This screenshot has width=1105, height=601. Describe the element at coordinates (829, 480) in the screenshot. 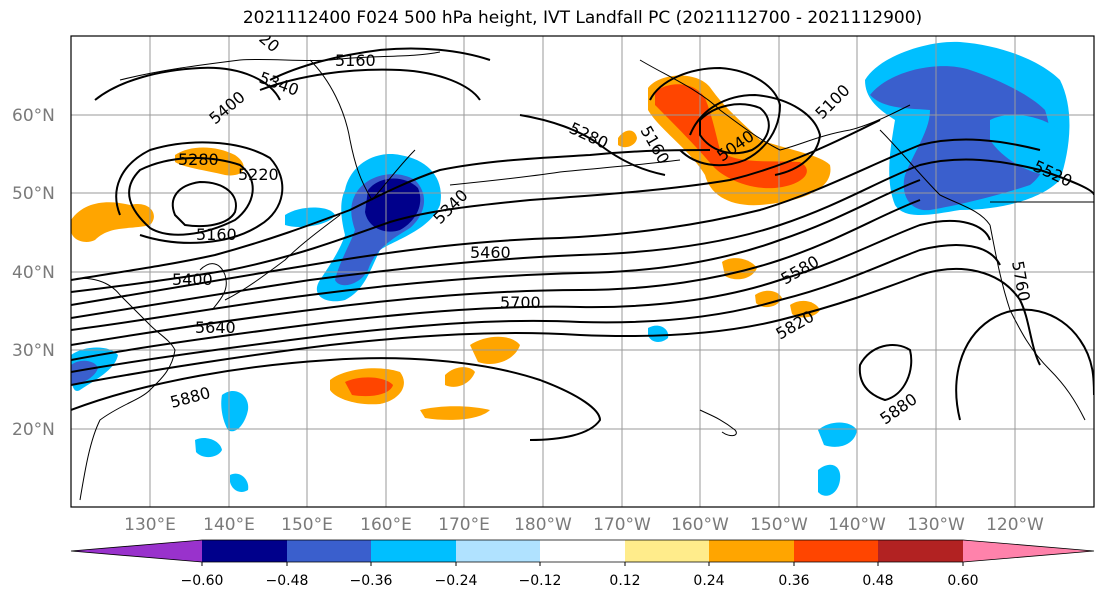

I see `lightblue-blob-ep3` at that location.